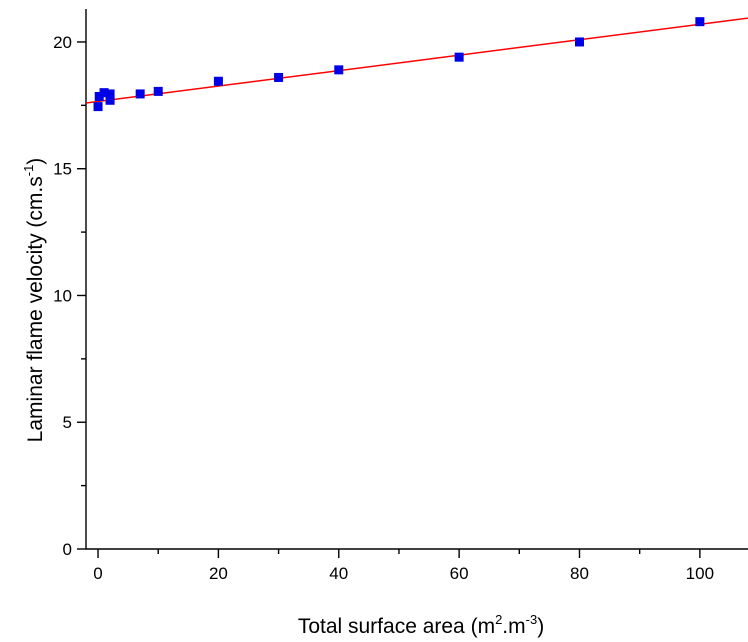 The image size is (748, 642). What do you see at coordinates (62, 169) in the screenshot?
I see `y-tick-label: 15` at bounding box center [62, 169].